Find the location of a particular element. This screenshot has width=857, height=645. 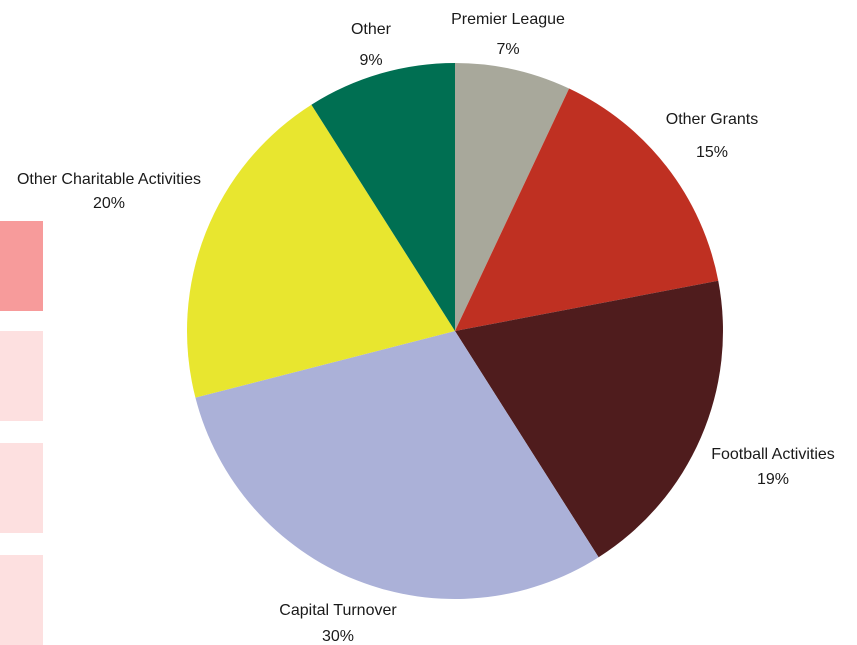

pie-slice-premier-league is located at coordinates (512, 197).